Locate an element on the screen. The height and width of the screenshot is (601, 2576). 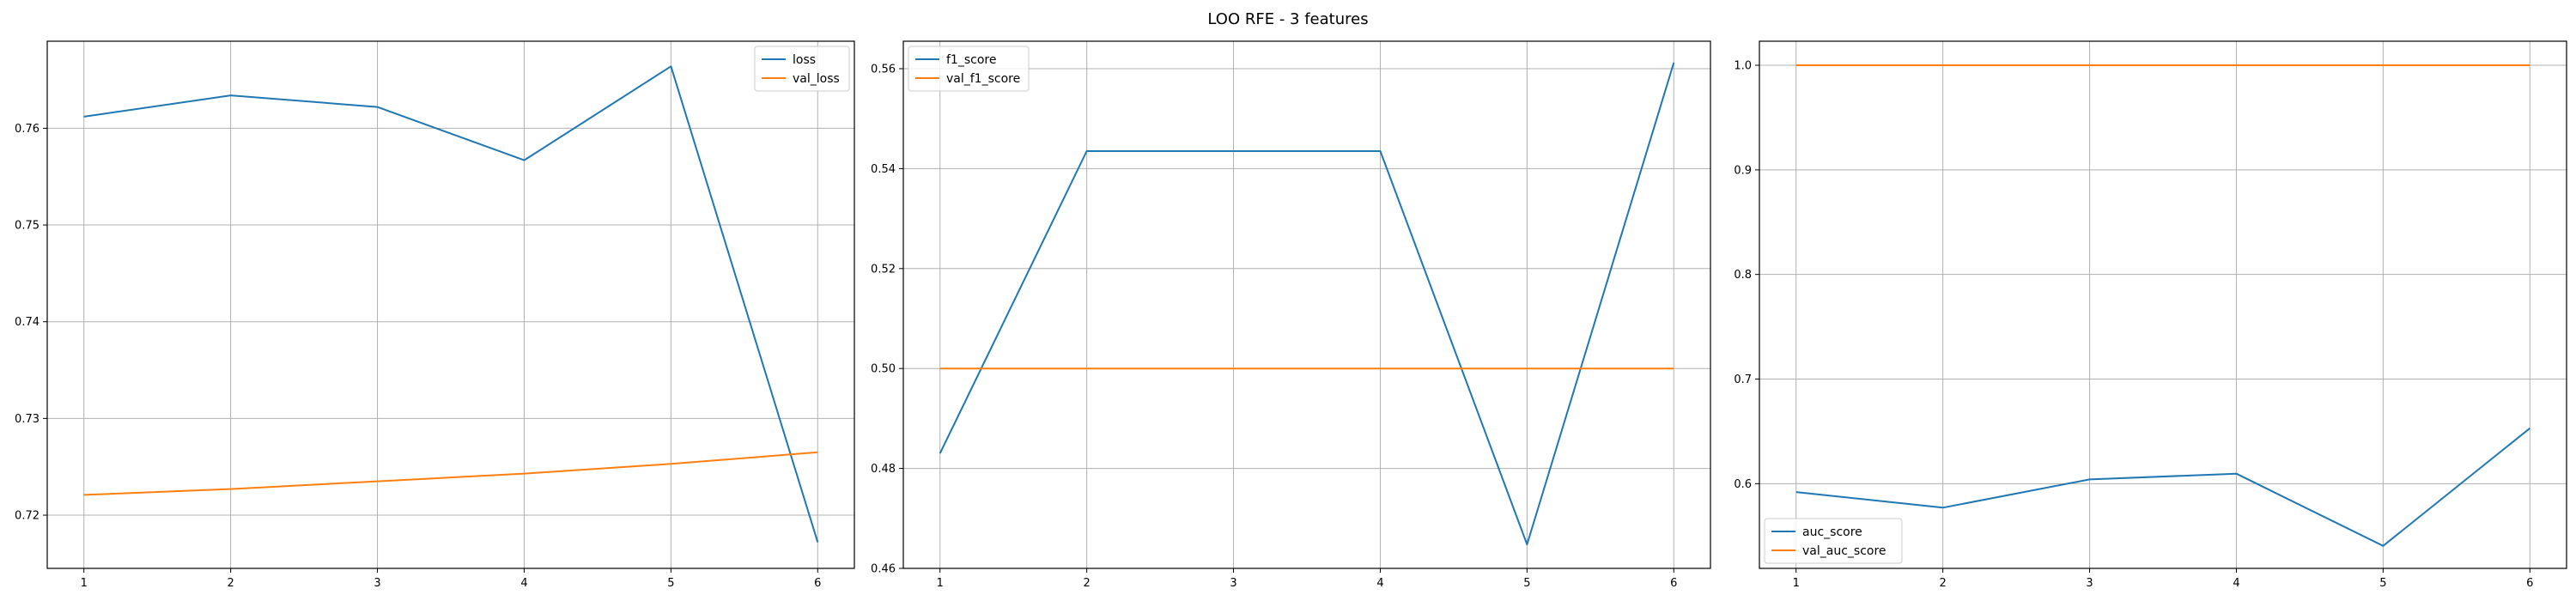
y-tick-label: 0.46 is located at coordinates (884, 569).